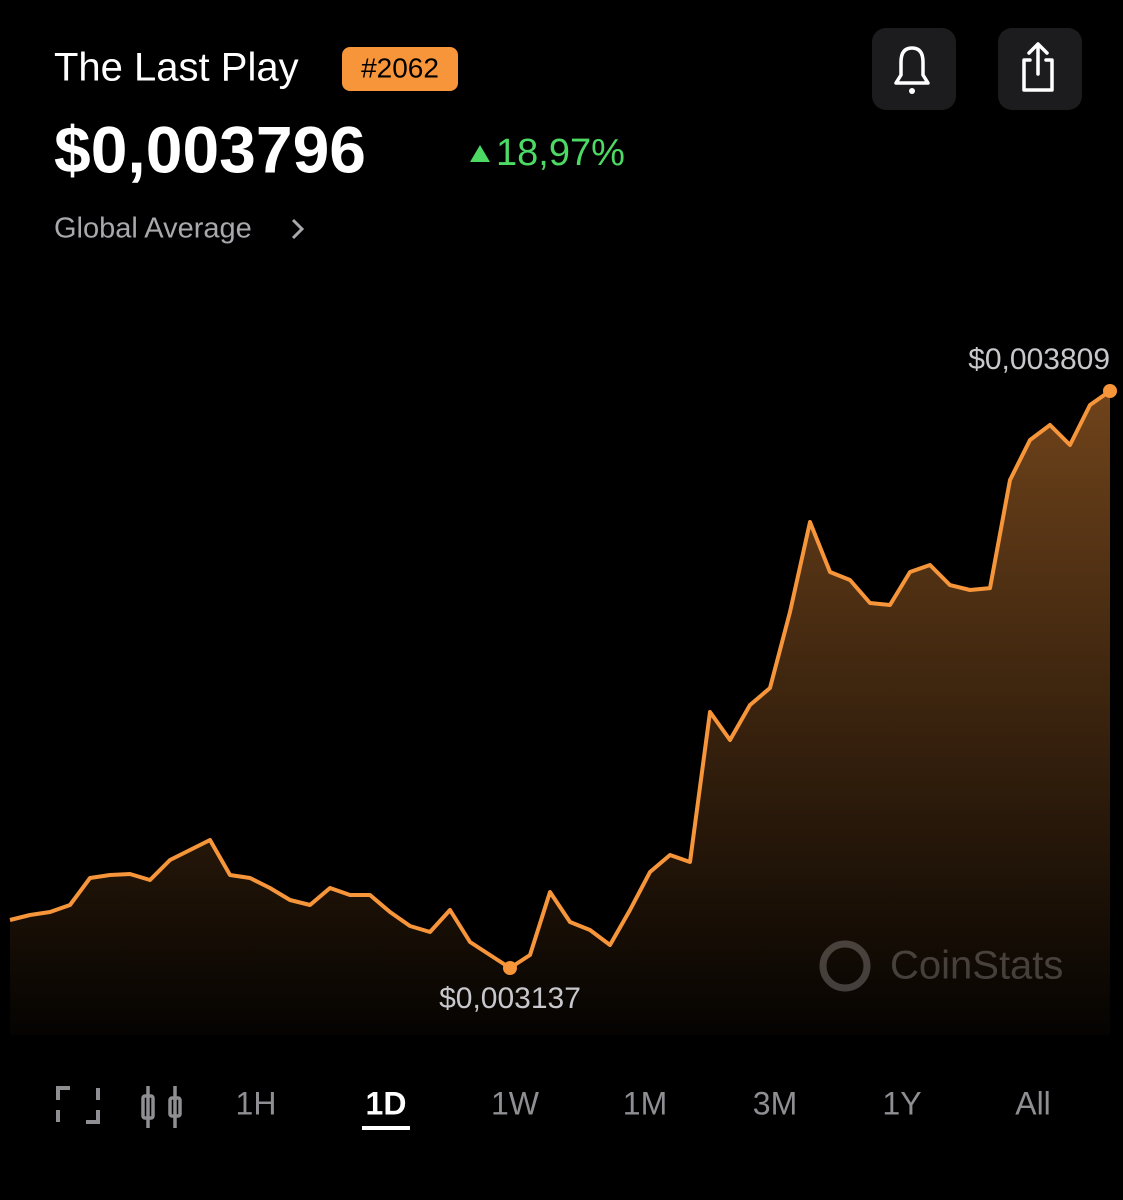 This screenshot has height=1200, width=1123. What do you see at coordinates (645, 1103) in the screenshot?
I see `timeframe-tab: 1M` at bounding box center [645, 1103].